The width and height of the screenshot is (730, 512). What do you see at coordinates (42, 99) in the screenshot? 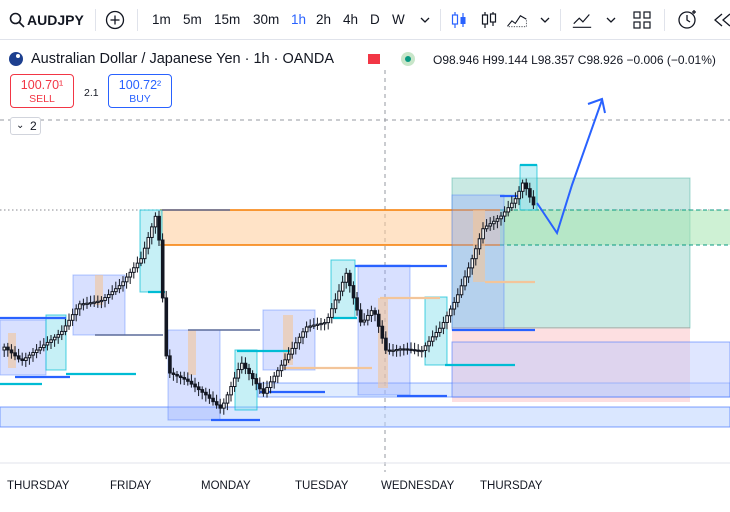
I see `sell-label: SELL` at bounding box center [42, 99].